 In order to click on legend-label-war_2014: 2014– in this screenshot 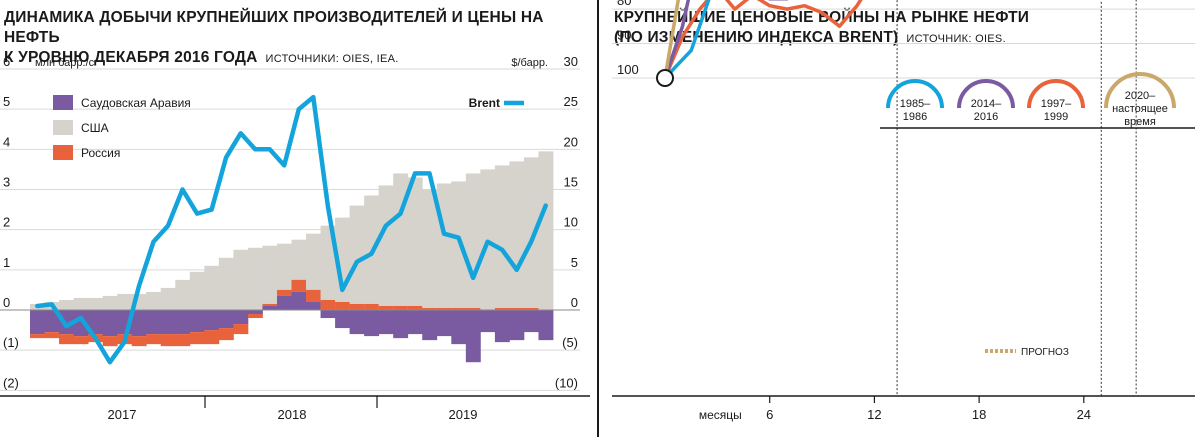, I will do `click(986, 104)`.